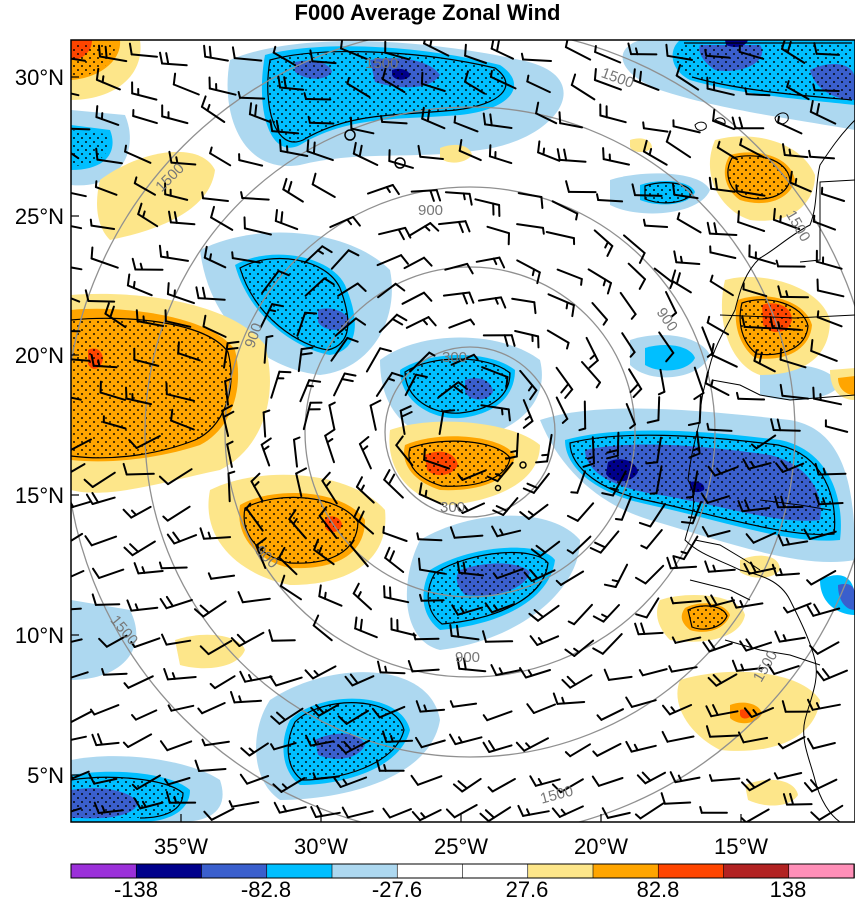  What do you see at coordinates (39, 77) in the screenshot?
I see `lat-tick-label: 30°N` at bounding box center [39, 77].